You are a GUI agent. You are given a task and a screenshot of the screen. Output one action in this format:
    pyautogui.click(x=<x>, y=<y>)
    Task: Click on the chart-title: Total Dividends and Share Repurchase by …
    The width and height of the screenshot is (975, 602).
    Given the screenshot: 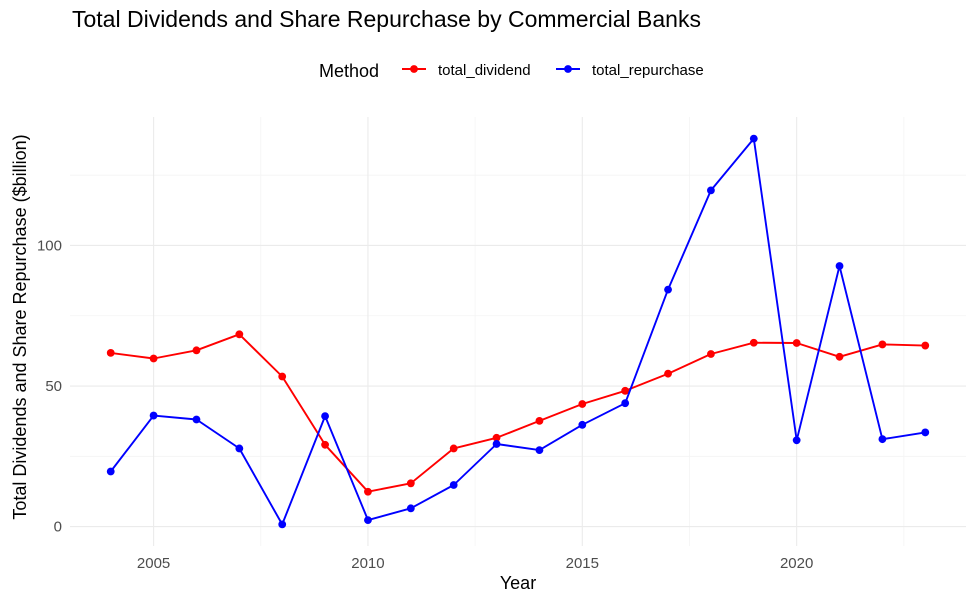 What is the action you would take?
    pyautogui.click(x=386, y=19)
    